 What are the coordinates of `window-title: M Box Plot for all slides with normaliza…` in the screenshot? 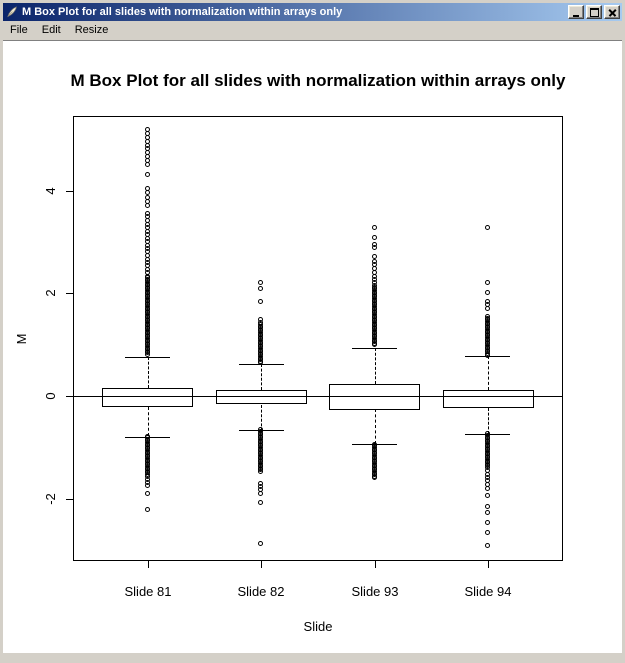 It's located at (182, 12).